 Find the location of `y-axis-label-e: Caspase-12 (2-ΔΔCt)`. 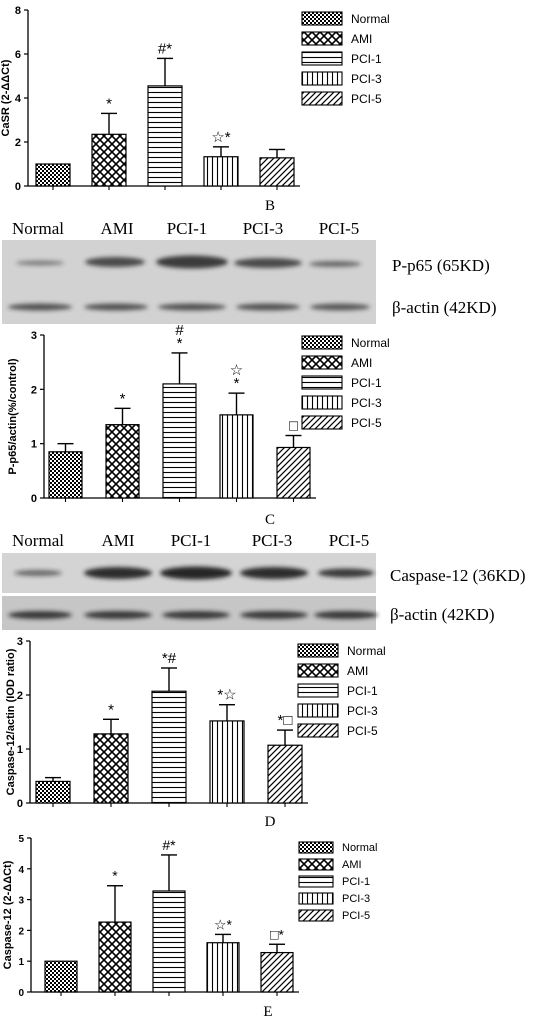

y-axis-label-e: Caspase-12 (2-ΔΔCt) is located at coordinates (8, 914).